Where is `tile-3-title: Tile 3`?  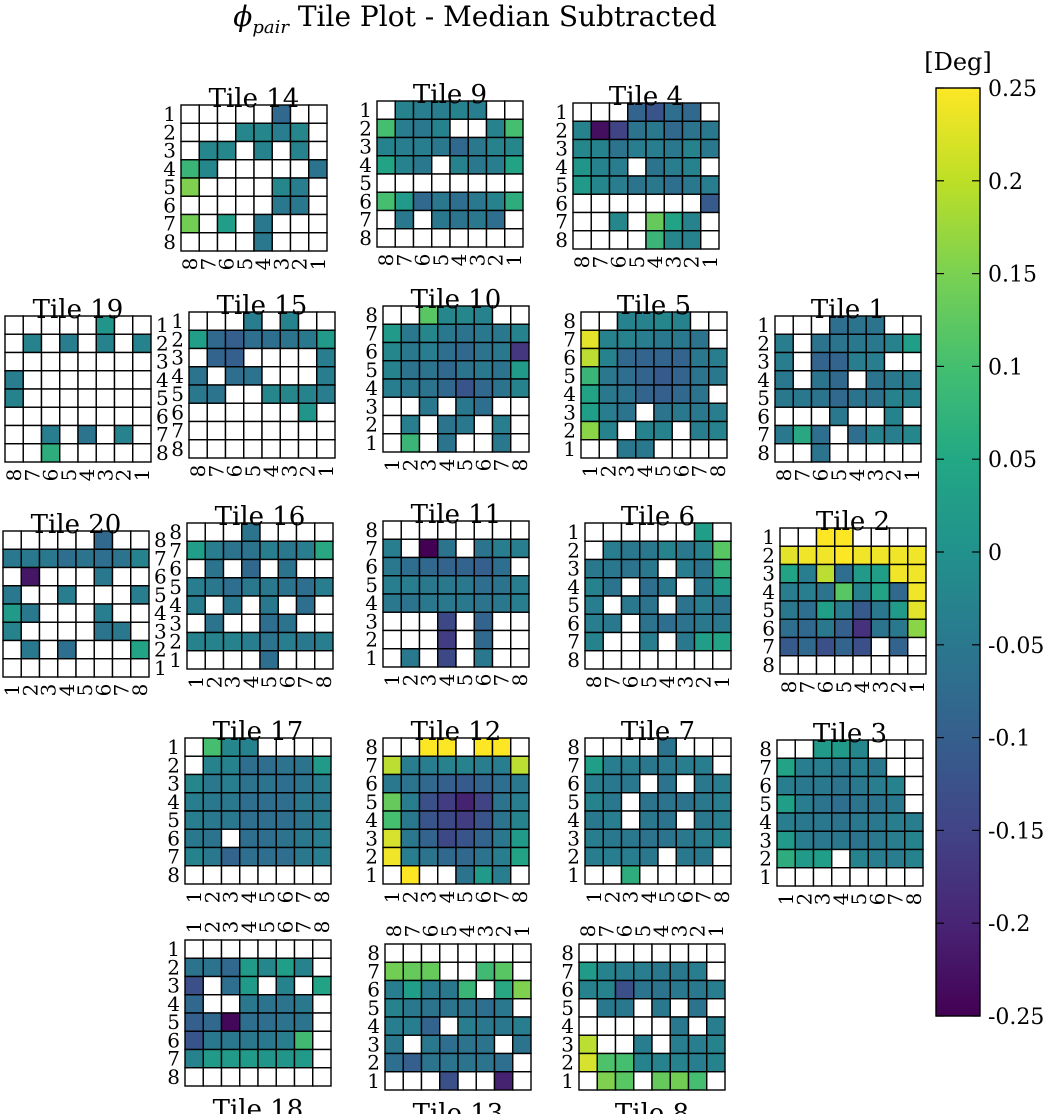
tile-3-title: Tile 3 is located at coordinates (850, 734).